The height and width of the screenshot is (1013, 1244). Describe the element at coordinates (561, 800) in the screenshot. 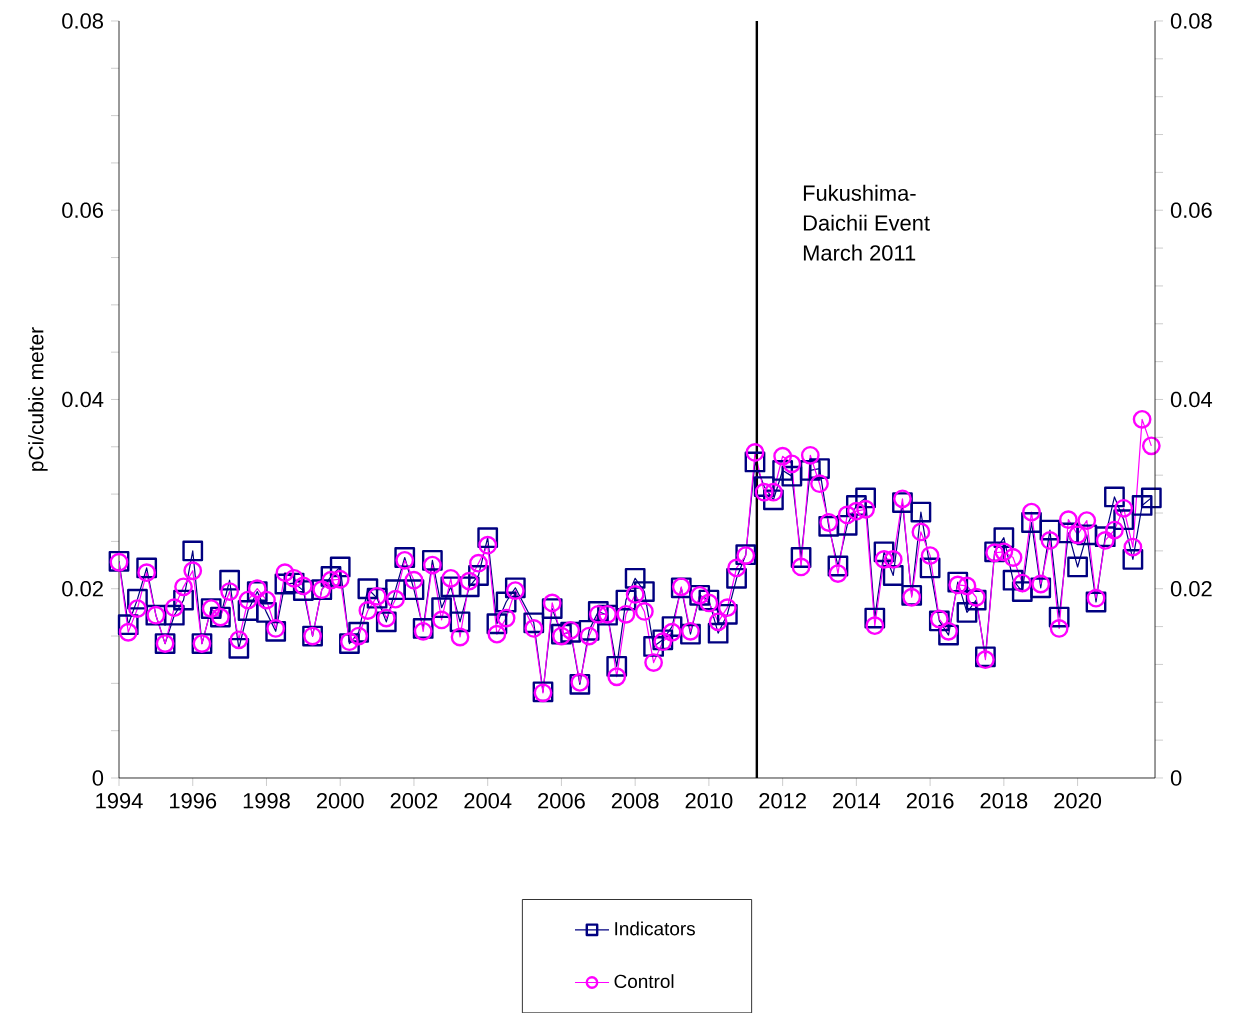

I see `x-tick-label: 2006` at that location.